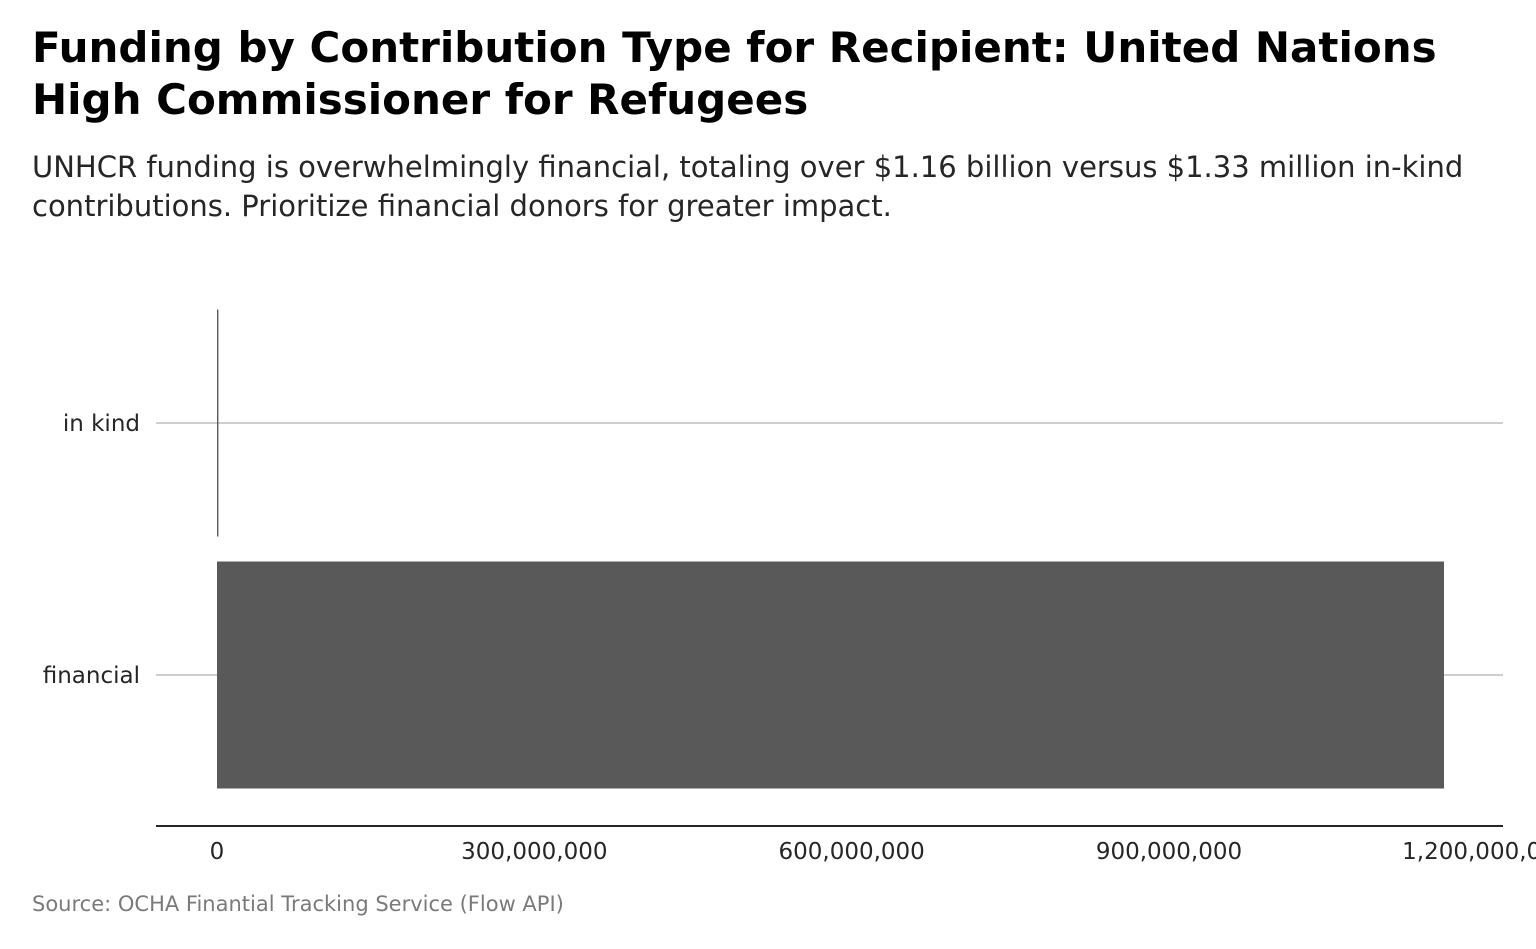  I want to click on x-tick-label: 900,000,000, so click(1169, 852).